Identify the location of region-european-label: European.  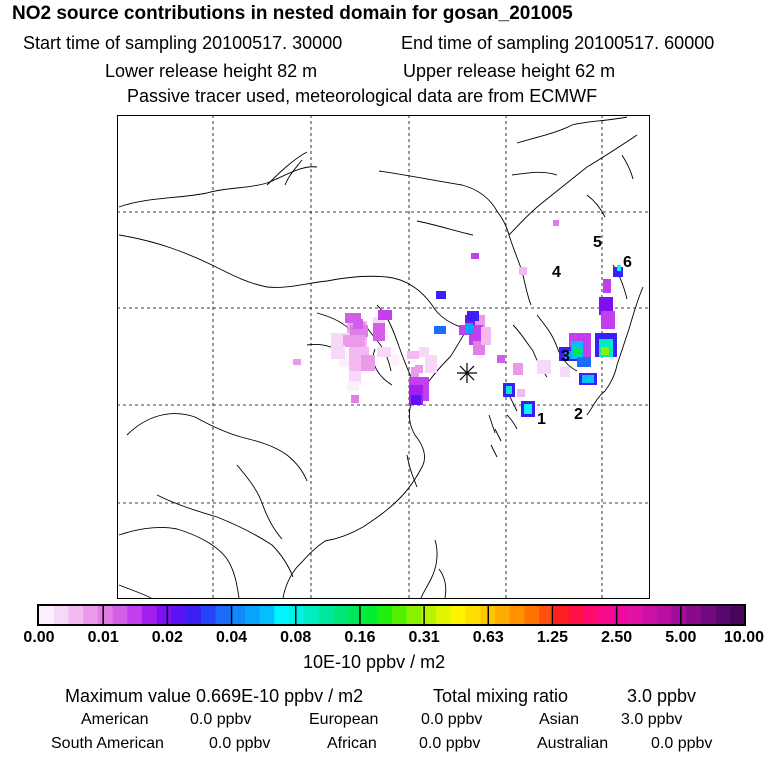
(344, 719).